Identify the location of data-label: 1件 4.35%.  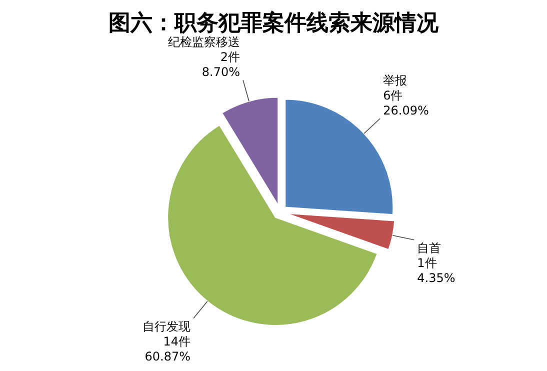
(436, 270).